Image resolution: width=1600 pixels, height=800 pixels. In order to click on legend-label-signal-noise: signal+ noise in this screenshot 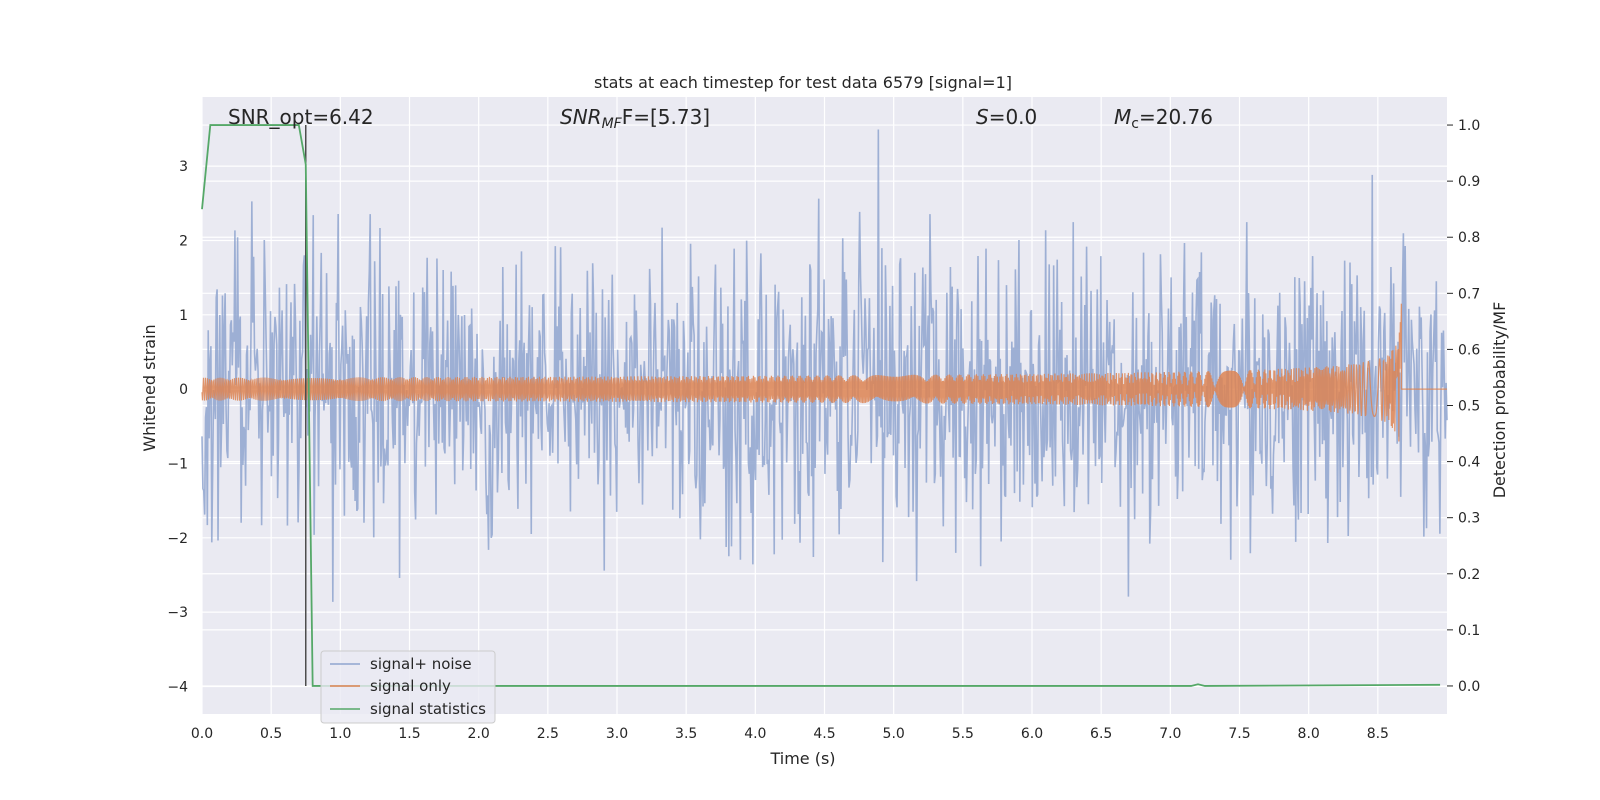, I will do `click(421, 664)`.